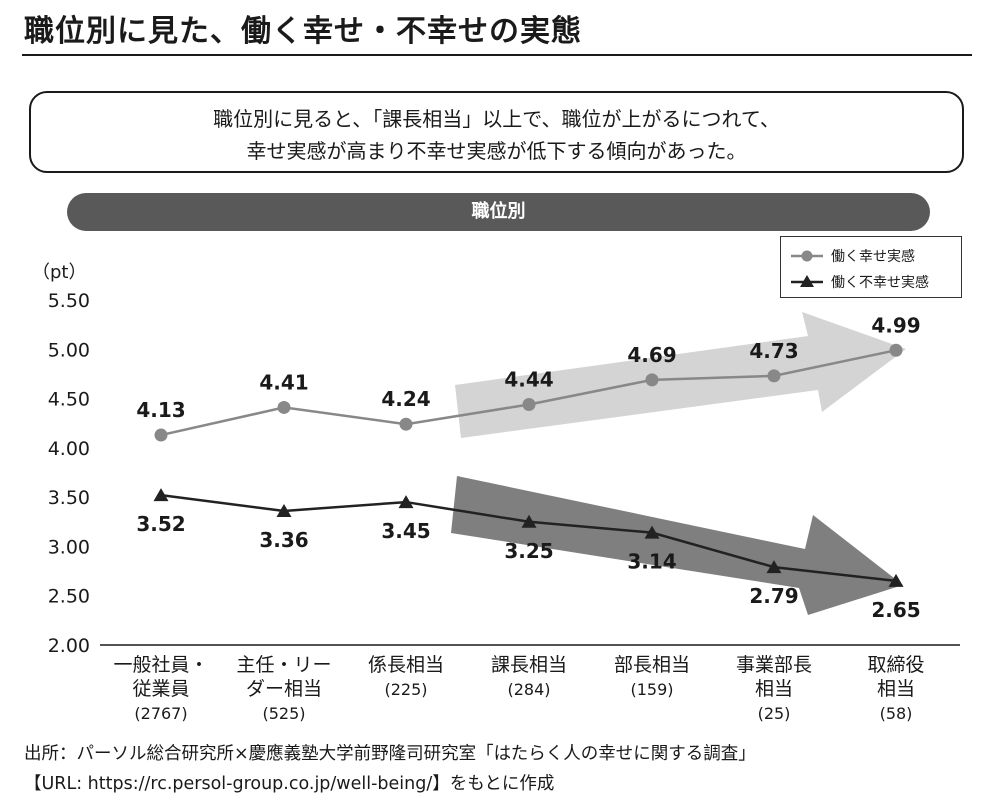 Image resolution: width=1000 pixels, height=805 pixels. Describe the element at coordinates (283, 665) in the screenshot. I see `x-category-label: 主任・リー` at that location.